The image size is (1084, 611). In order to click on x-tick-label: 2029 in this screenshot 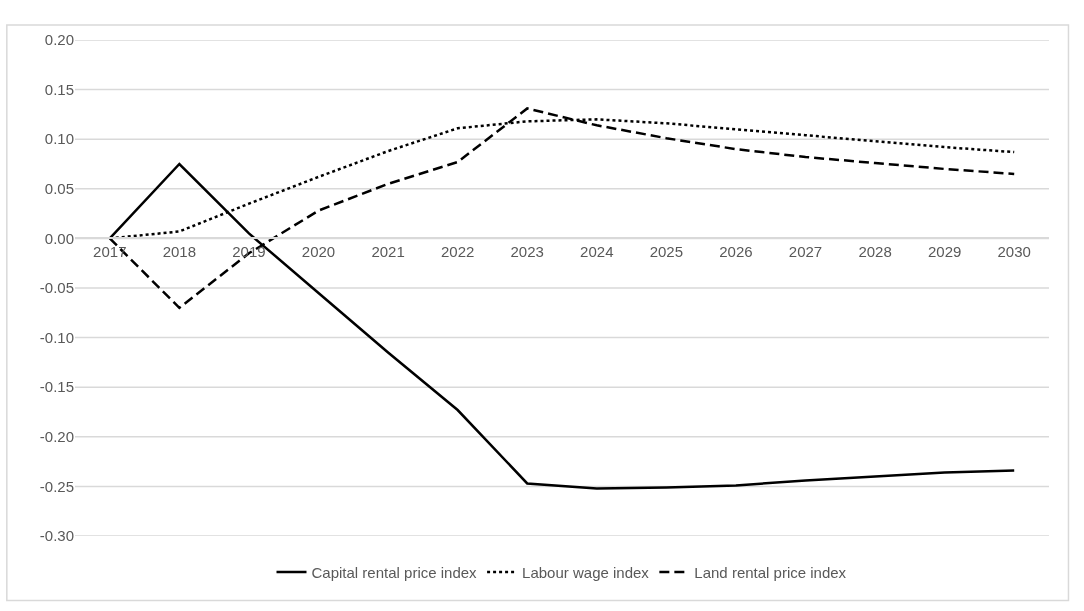, I will do `click(944, 252)`.